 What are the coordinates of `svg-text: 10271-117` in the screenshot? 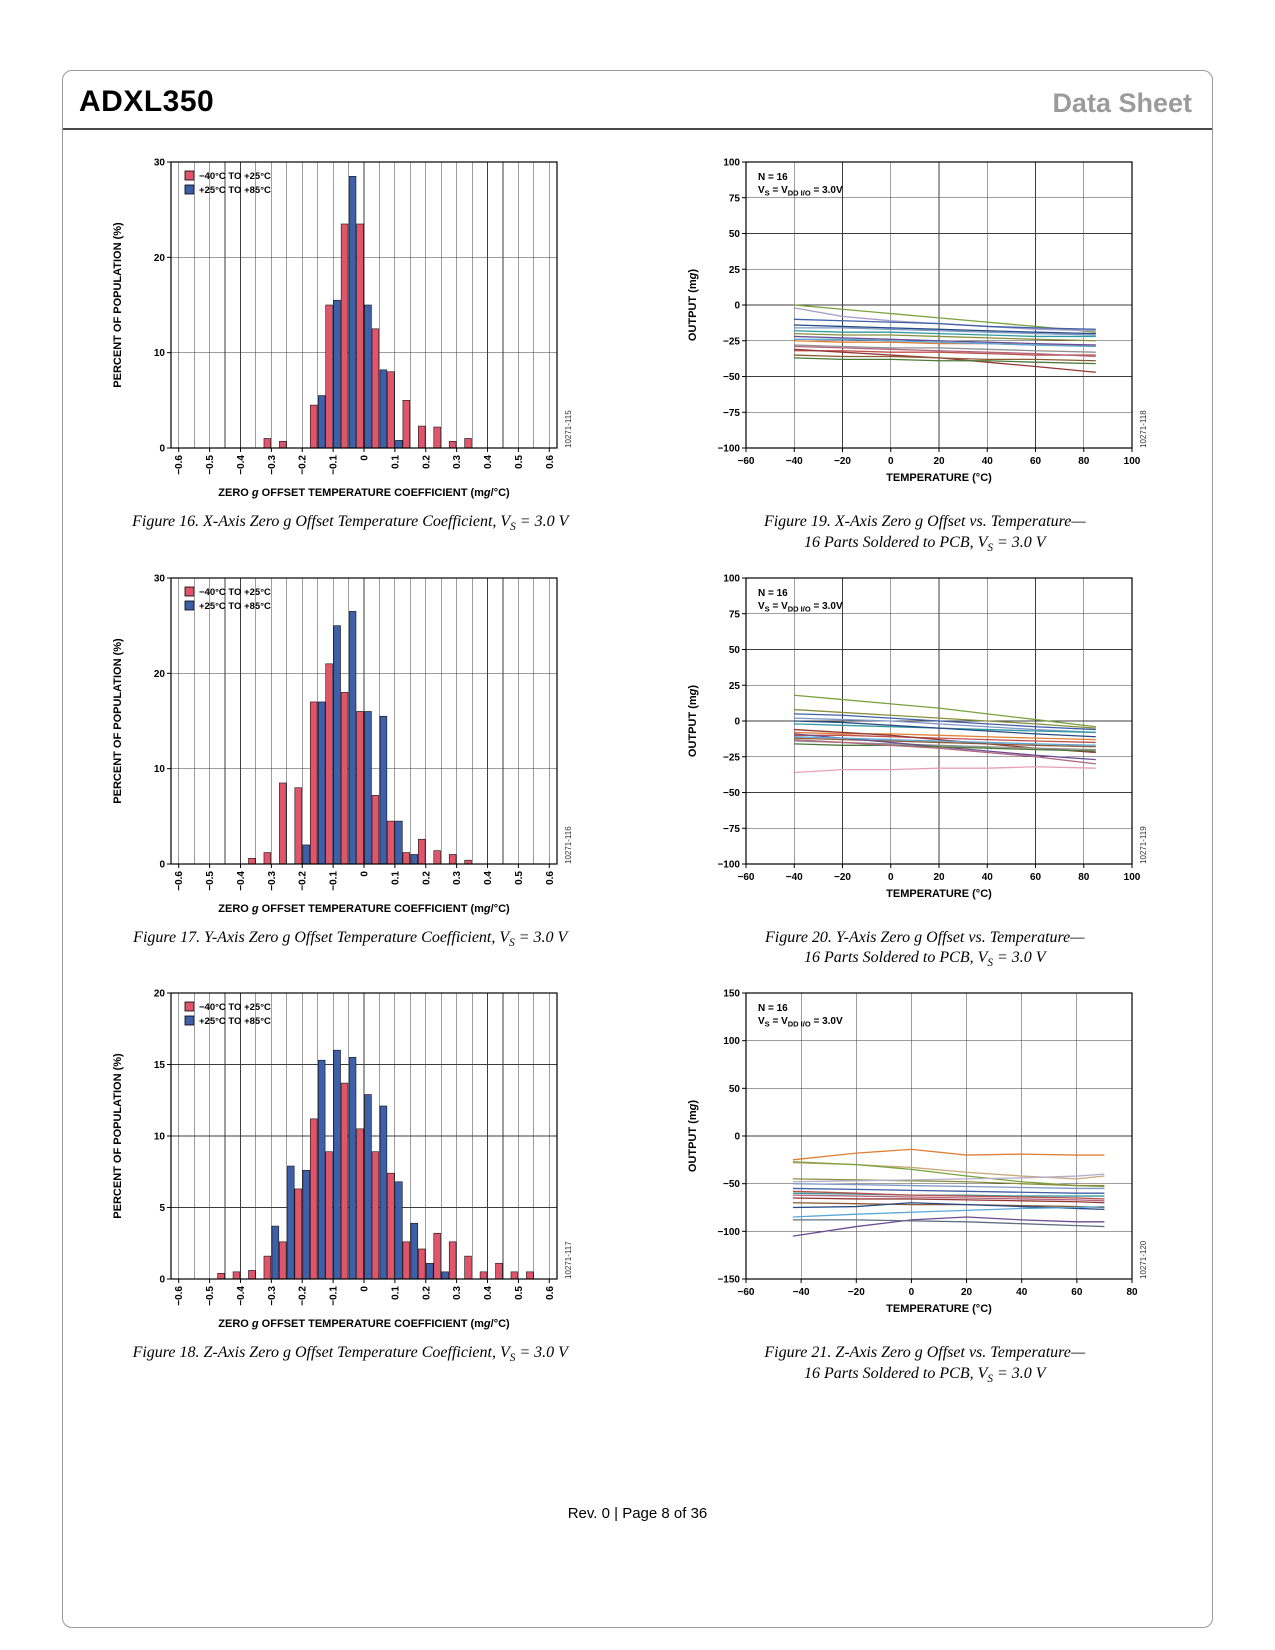 It's located at (568, 1260).